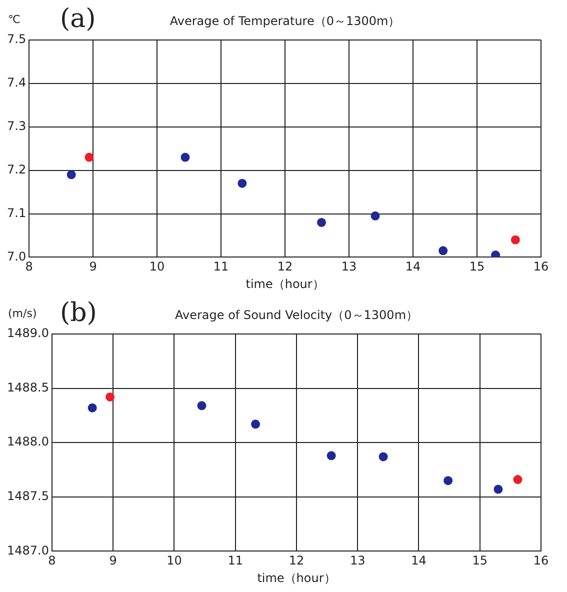 This screenshot has width=567, height=592. I want to click on y-tick-label: 7.2, so click(16, 169).